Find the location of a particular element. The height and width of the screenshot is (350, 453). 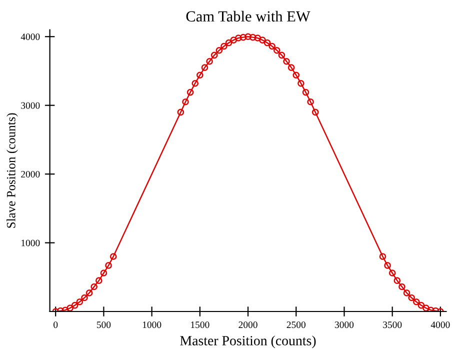

x-tick-label: 3000 is located at coordinates (344, 325).